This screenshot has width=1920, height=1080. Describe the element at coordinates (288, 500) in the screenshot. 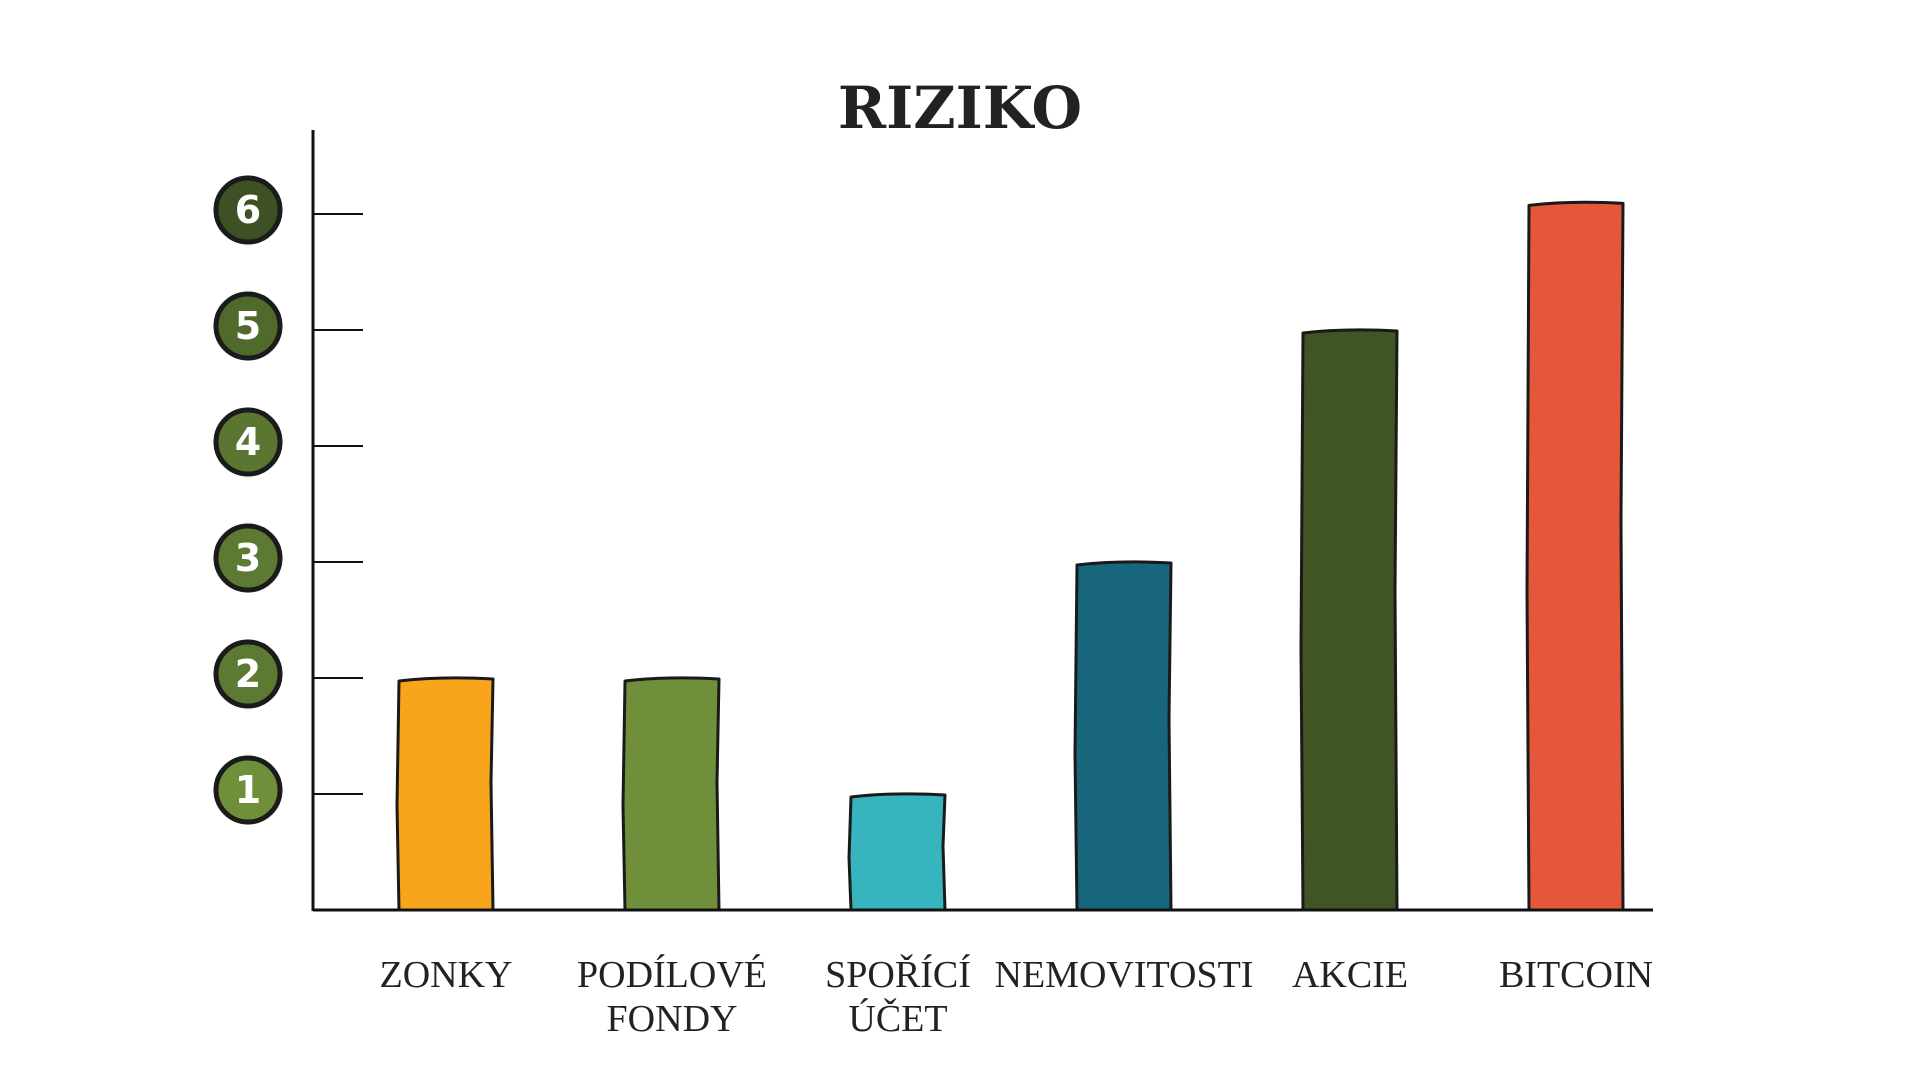

I see `y-axis-ticks: 1 2 3 4 5 6` at that location.